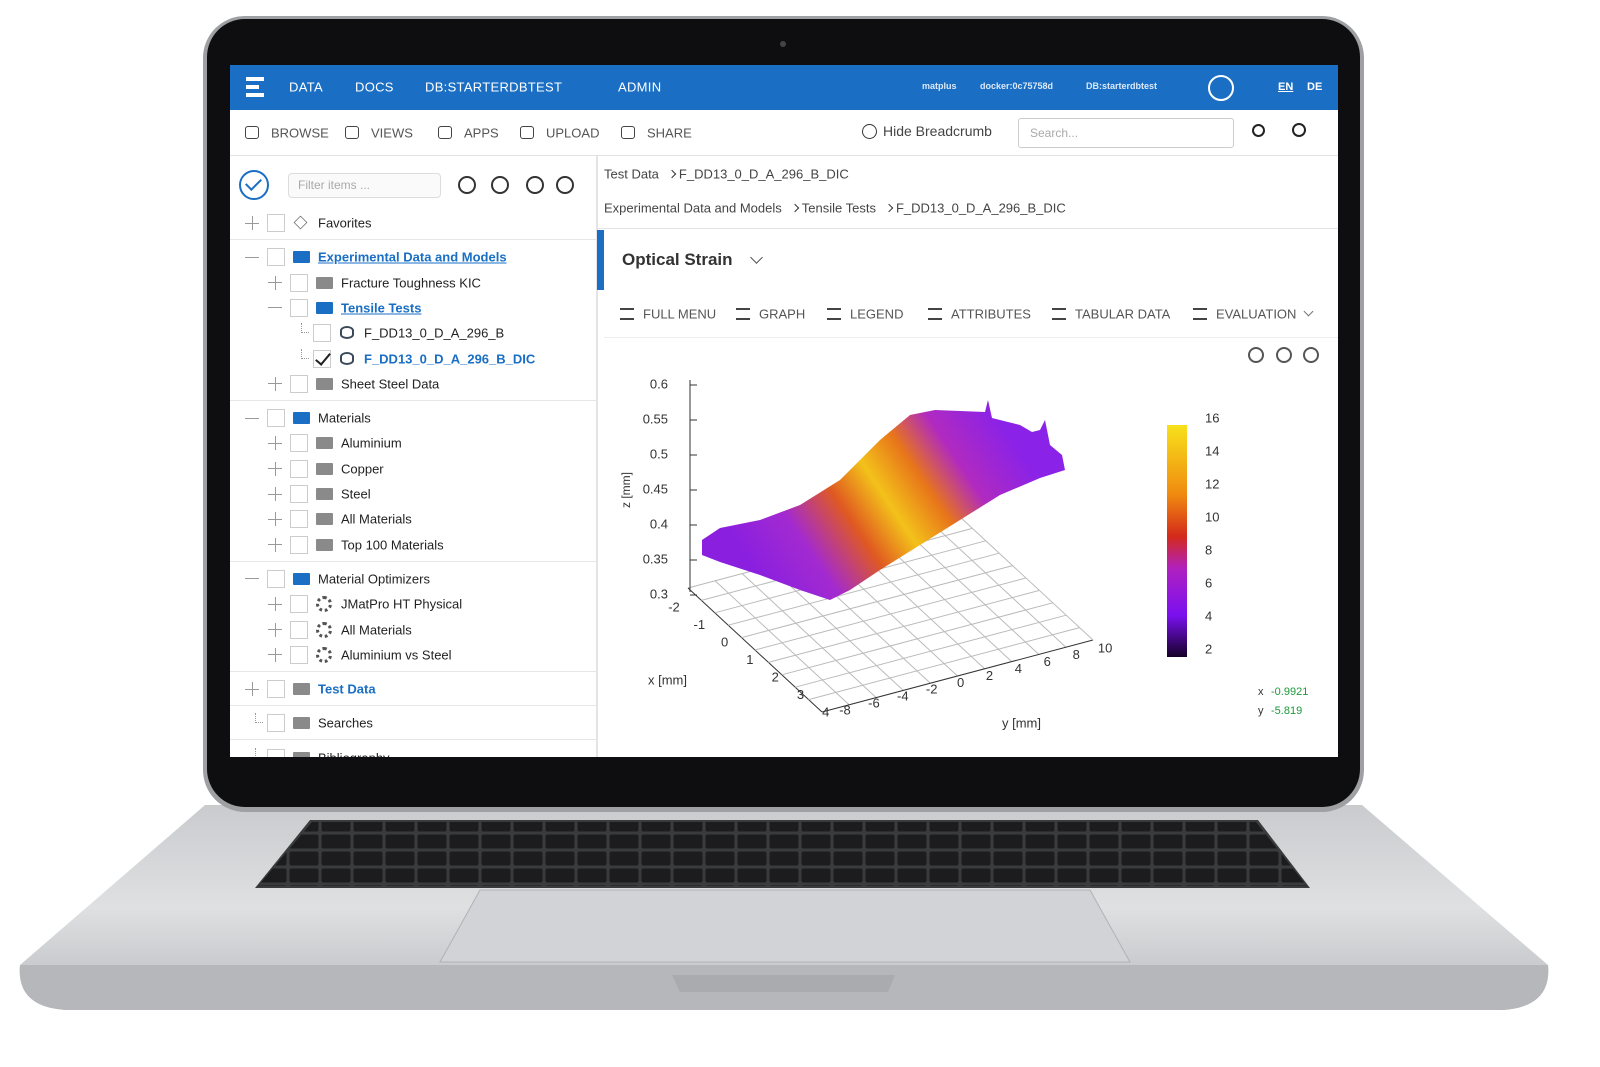  I want to click on lang: EN, so click(1286, 87).